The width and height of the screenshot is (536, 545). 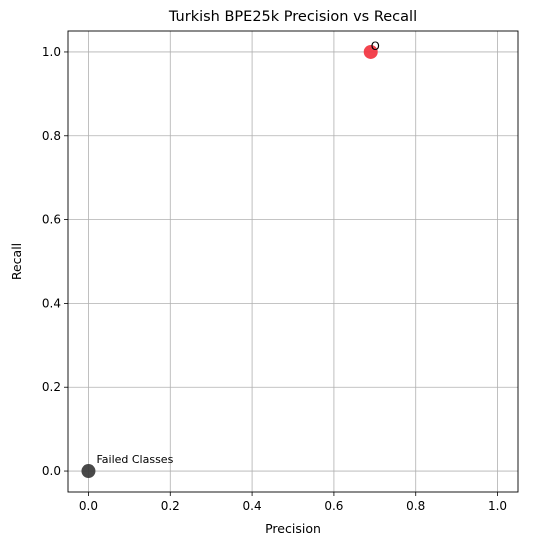 I want to click on point-annotation: O, so click(x=375, y=46).